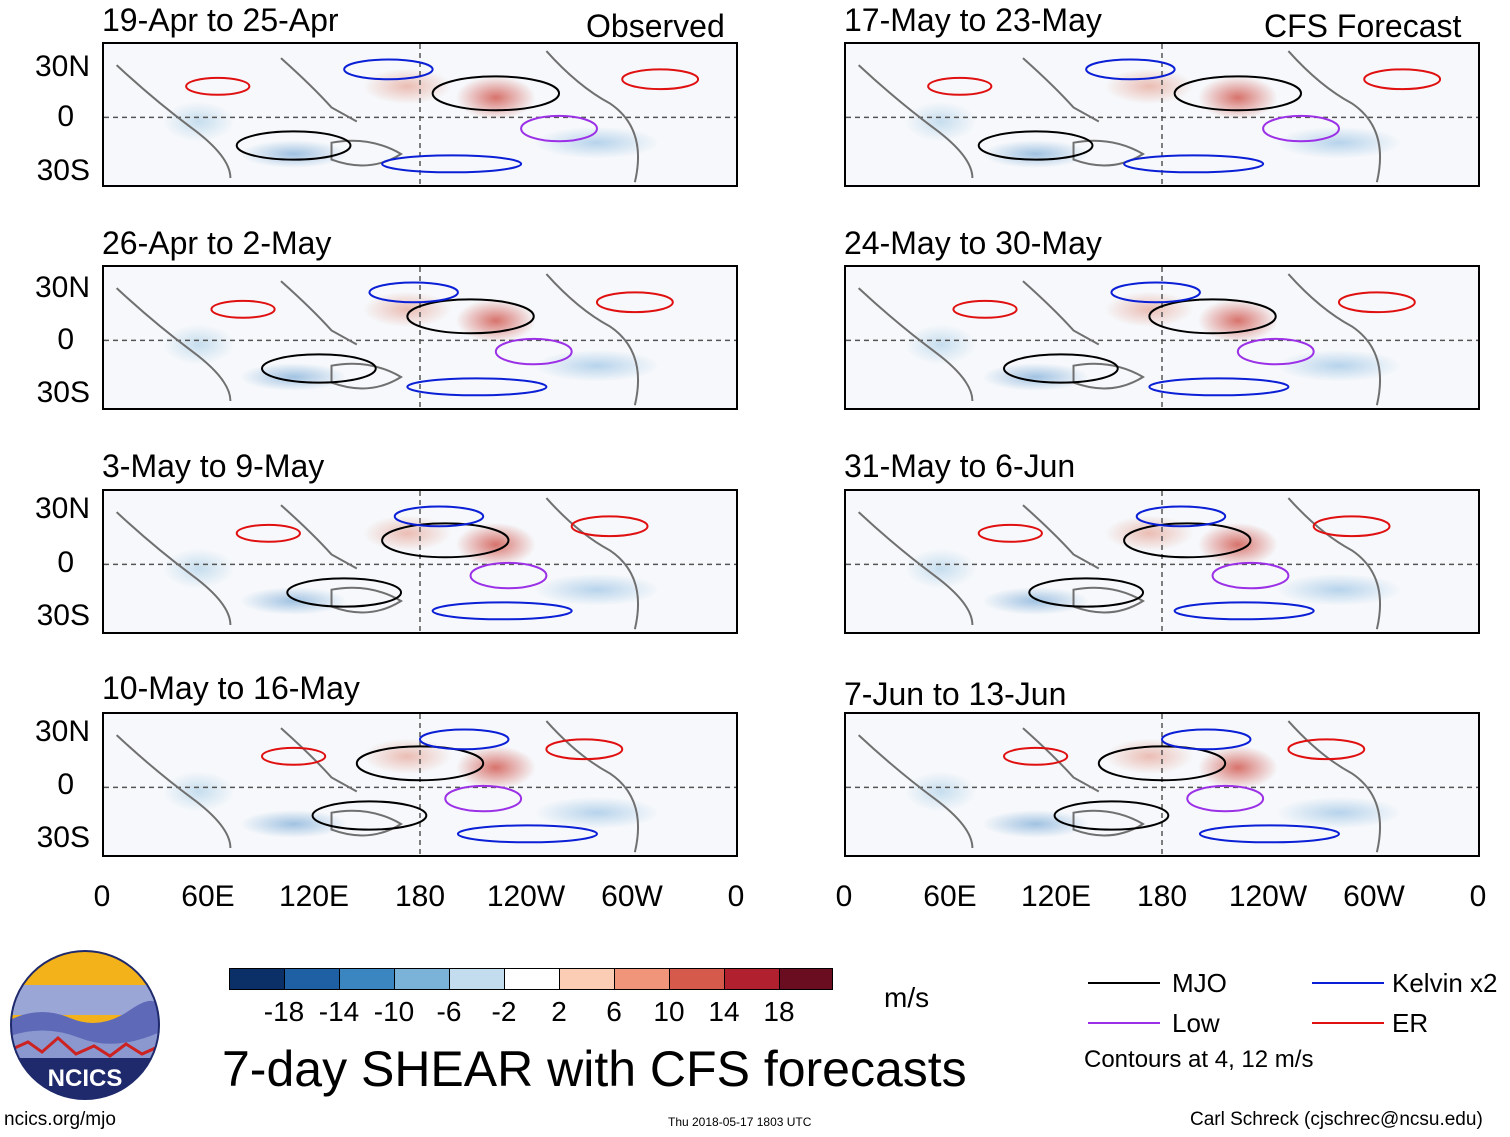 This screenshot has height=1137, width=1510. Describe the element at coordinates (449, 1011) in the screenshot. I see `colorbar-tick: -6` at that location.